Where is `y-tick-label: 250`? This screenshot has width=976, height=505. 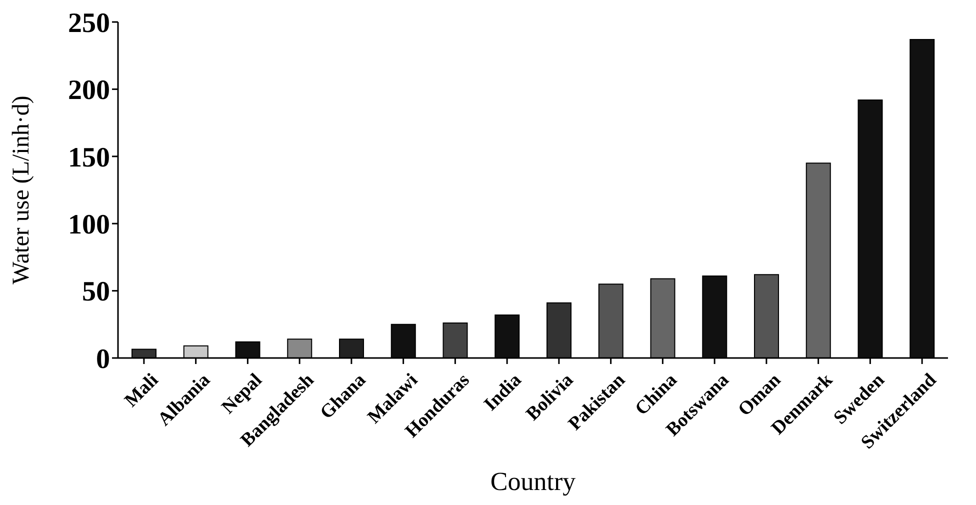 y-tick-label: 250 is located at coordinates (89, 23).